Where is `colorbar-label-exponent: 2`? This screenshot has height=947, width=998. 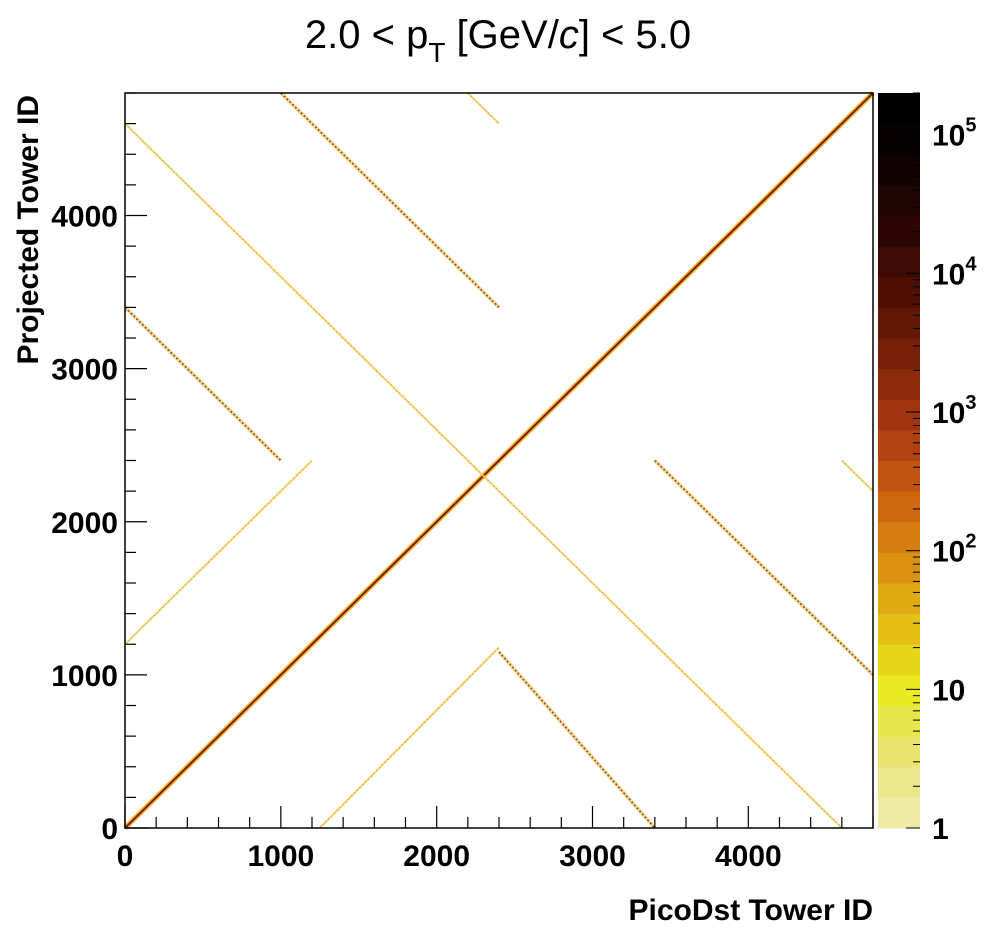
colorbar-label-exponent: 2 is located at coordinates (970, 542).